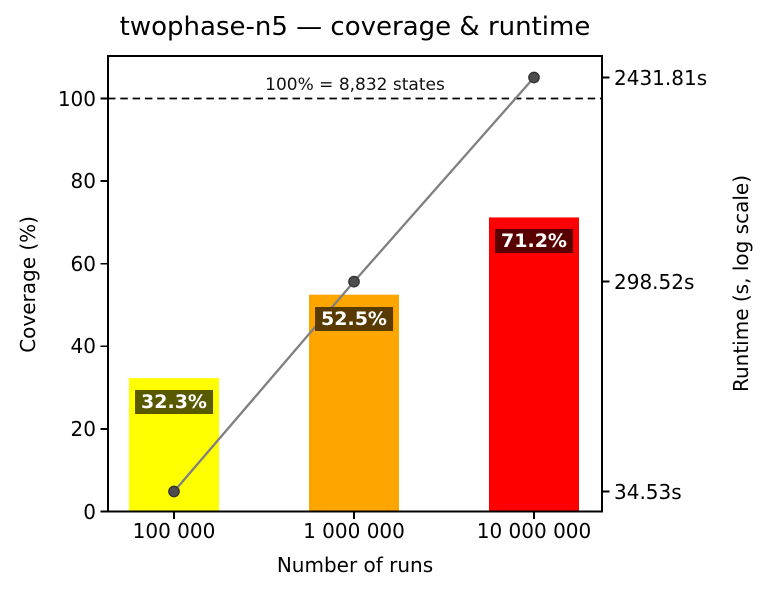 This screenshot has width=765, height=600. What do you see at coordinates (174, 402) in the screenshot?
I see `bar-value-label: 32.3%` at bounding box center [174, 402].